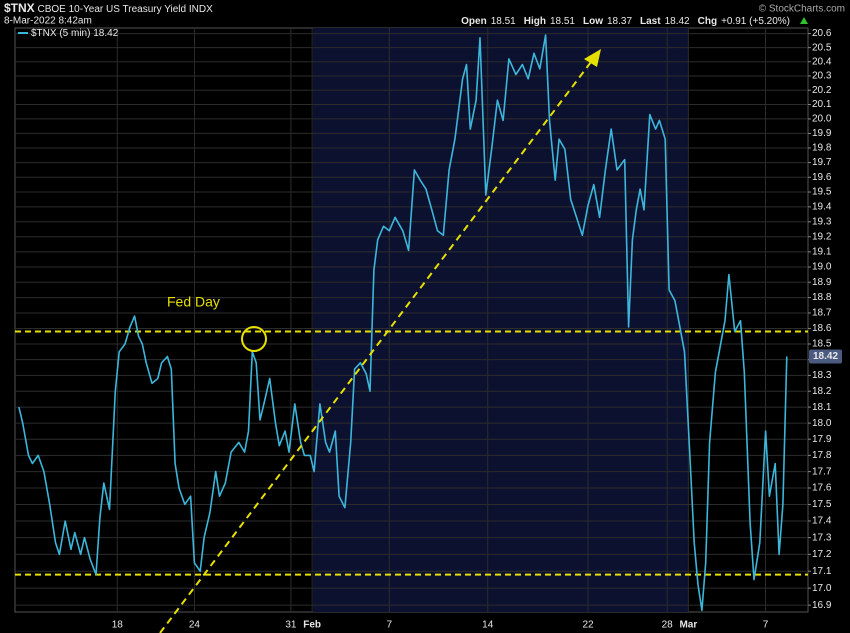 The image size is (850, 633). Describe the element at coordinates (822, 61) in the screenshot. I see `y-tick-label: 20.4` at that location.